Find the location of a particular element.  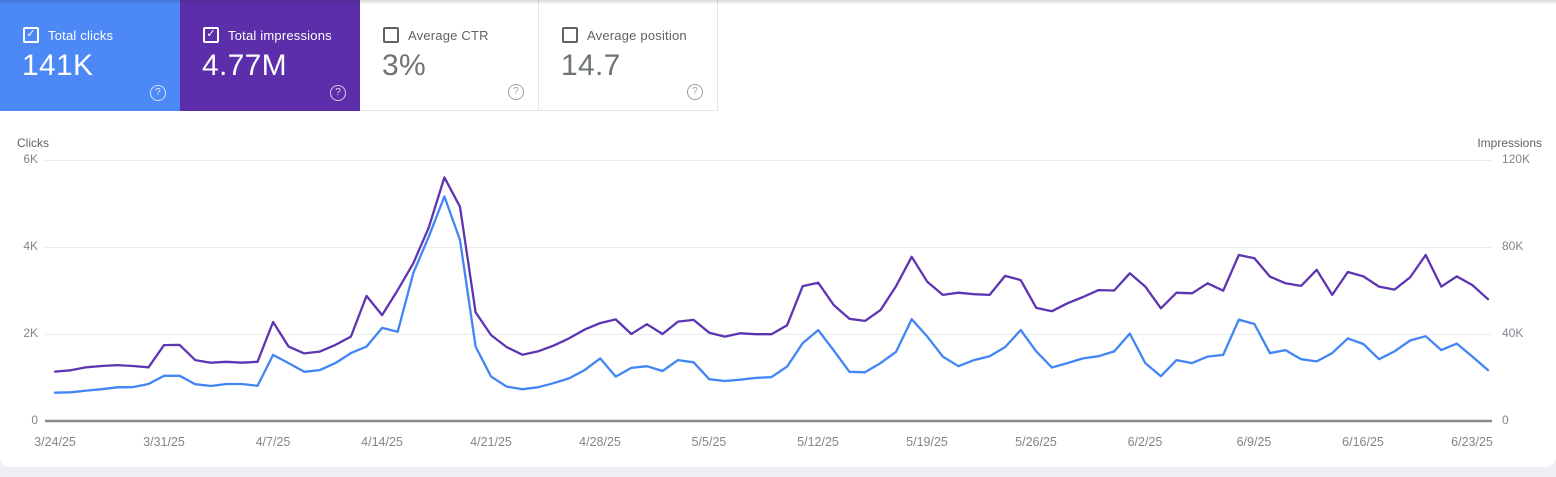

total-impressions-checkbox: ✓ is located at coordinates (211, 35).